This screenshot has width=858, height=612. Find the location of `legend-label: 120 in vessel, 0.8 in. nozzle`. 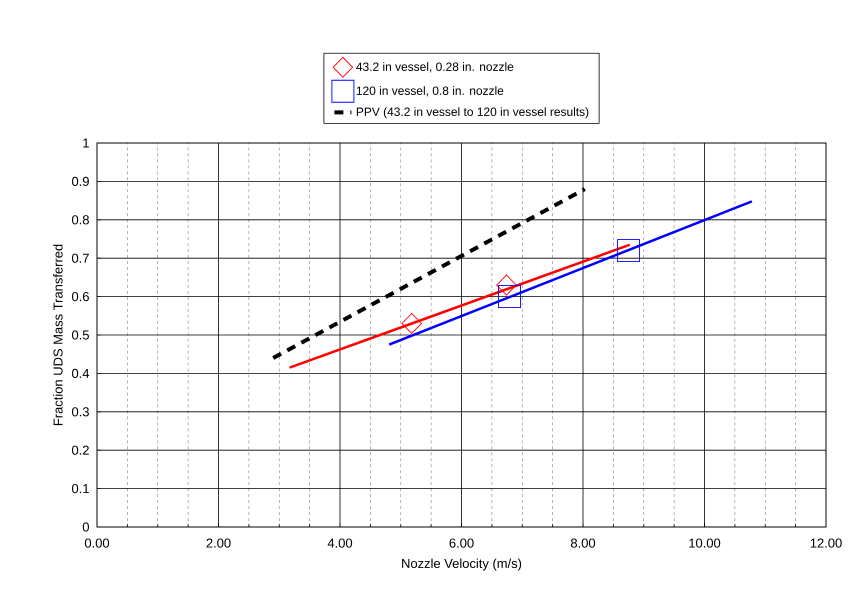

legend-label: 120 in vessel, 0.8 in. nozzle is located at coordinates (430, 91).